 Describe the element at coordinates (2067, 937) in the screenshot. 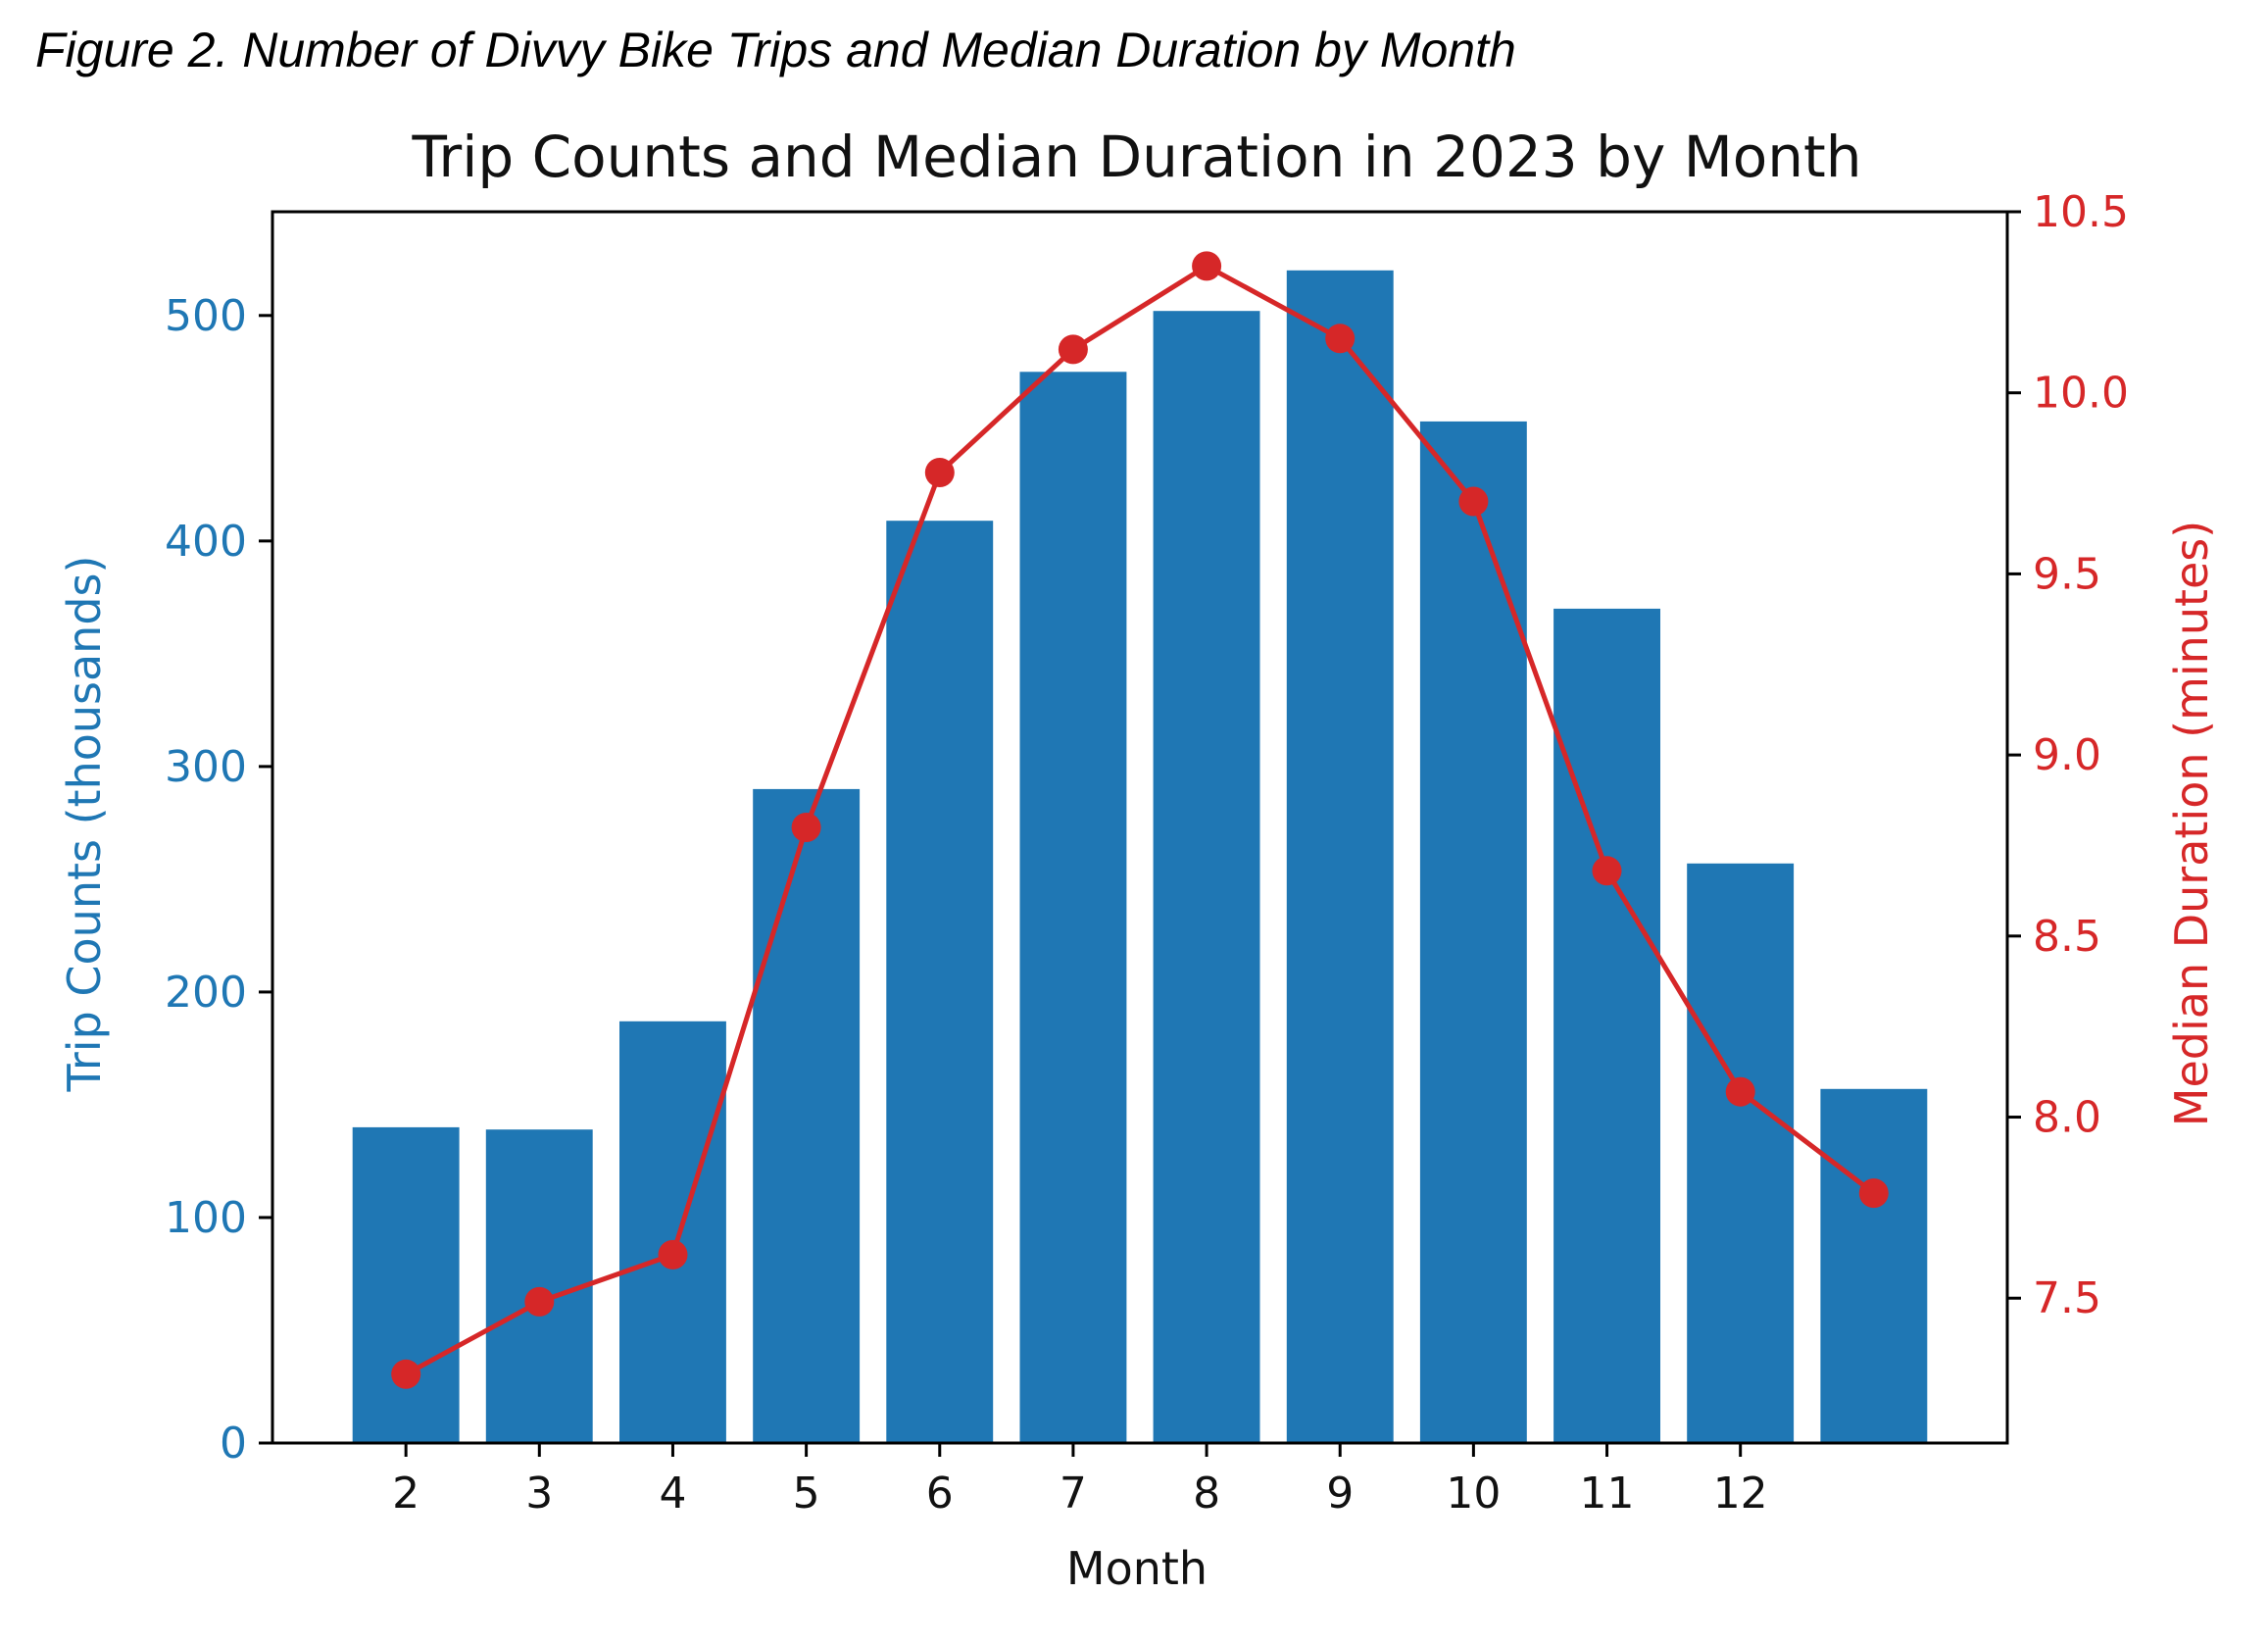

I see `right-tick-label: 8.5` at that location.